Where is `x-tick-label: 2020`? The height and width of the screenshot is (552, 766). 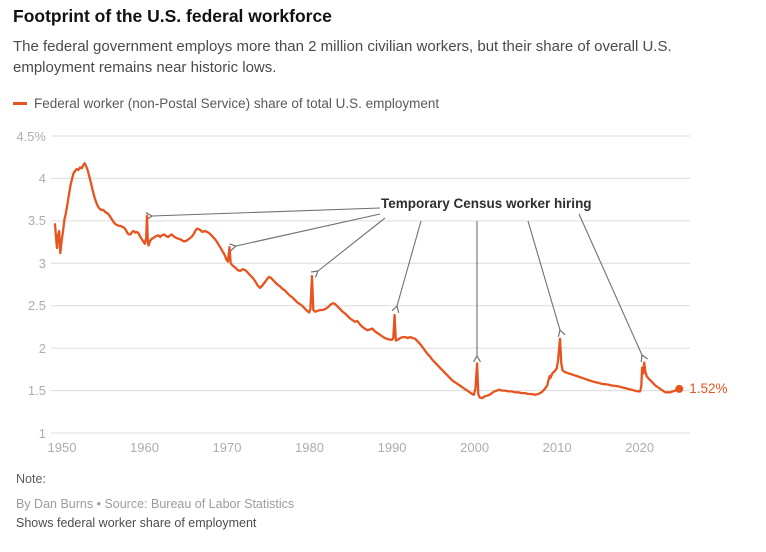
x-tick-label: 2020 is located at coordinates (640, 447).